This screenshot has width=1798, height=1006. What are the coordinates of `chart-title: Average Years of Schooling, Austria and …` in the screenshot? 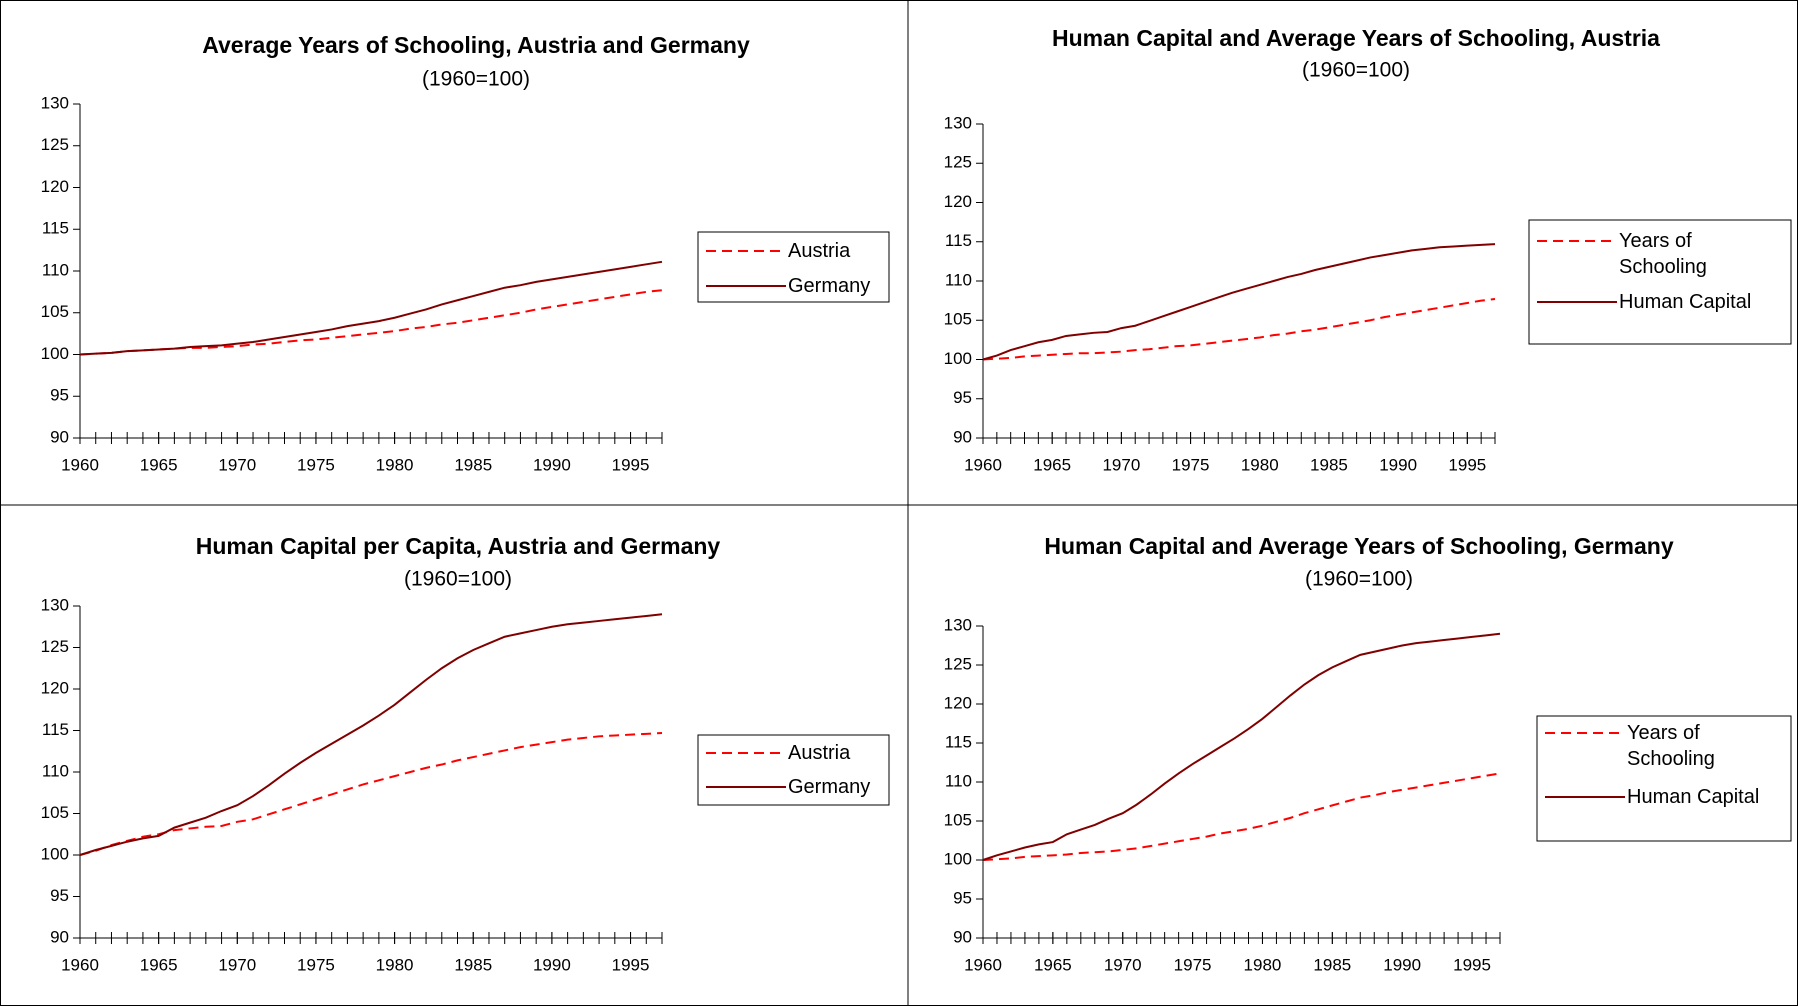 It's located at (476, 45).